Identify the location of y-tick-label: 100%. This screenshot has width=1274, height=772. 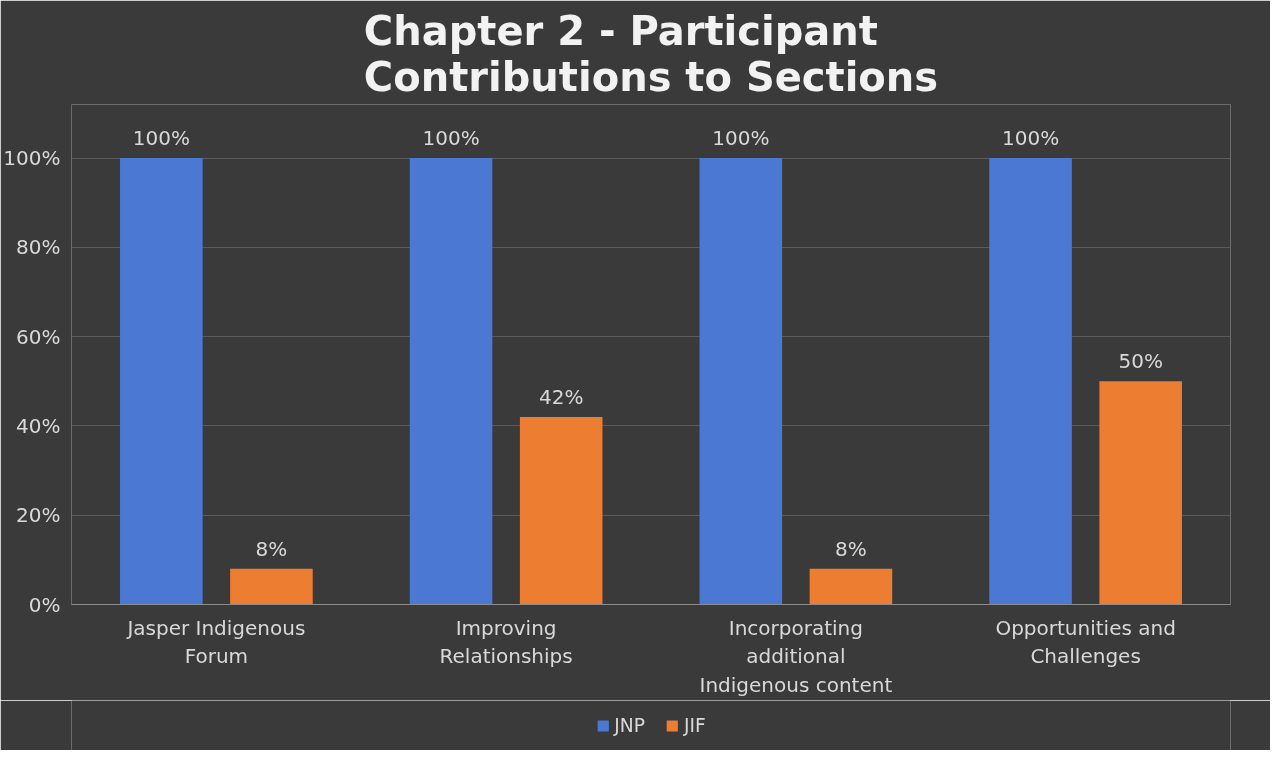
(32, 158).